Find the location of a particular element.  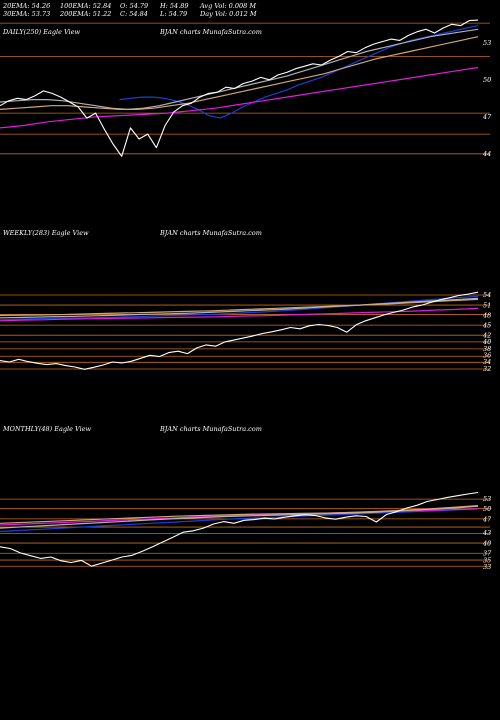

daily-panel-title: DAILY(250) Eagle View is located at coordinates (41, 32).